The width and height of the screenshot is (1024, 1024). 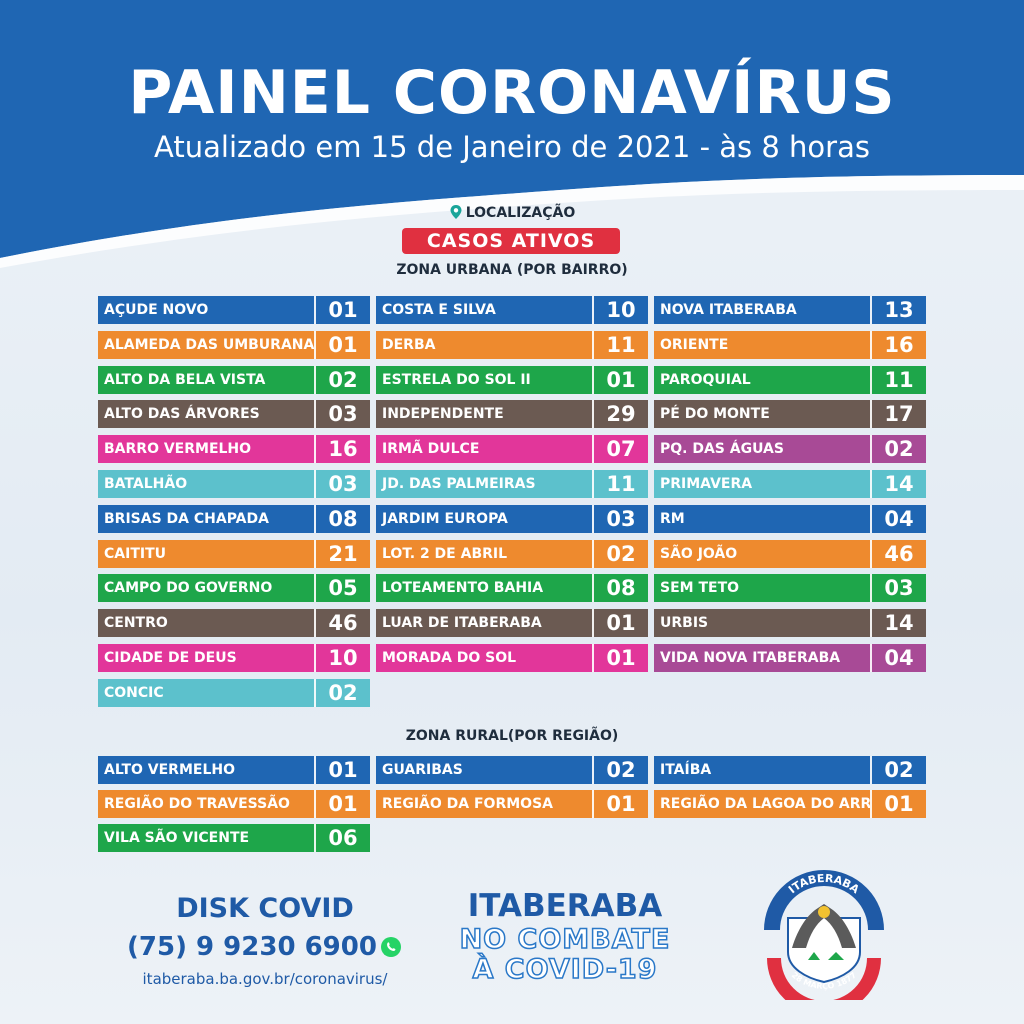 I want to click on rural-case-cell: REGIÃO DA FORMOSA 01, so click(x=512, y=804).